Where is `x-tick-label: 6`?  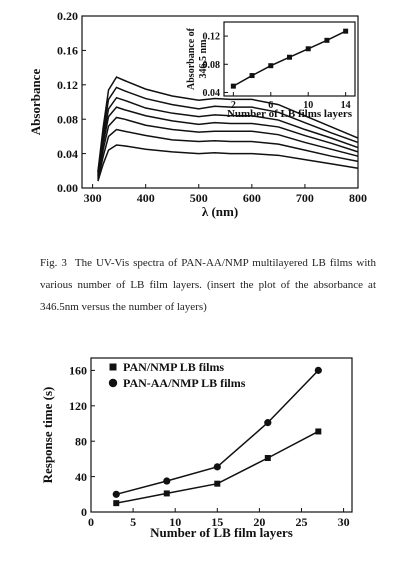 x-tick-label: 6 is located at coordinates (270, 105).